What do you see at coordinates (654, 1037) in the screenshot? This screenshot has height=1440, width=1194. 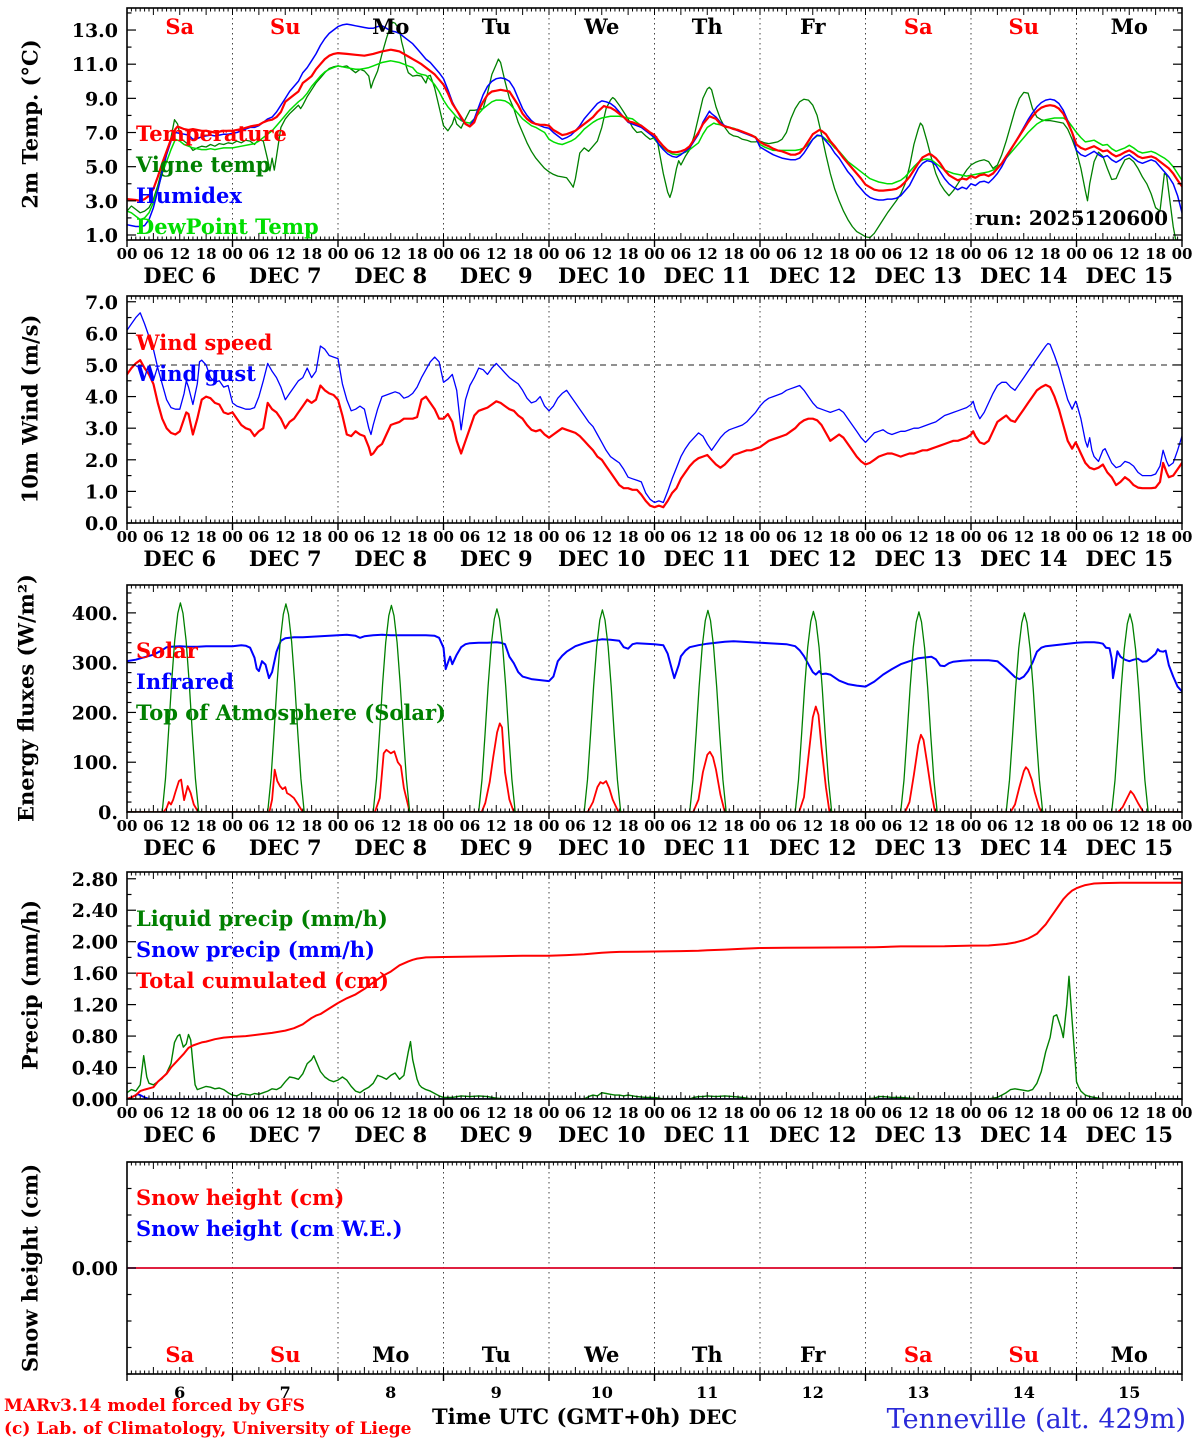 I see `series-liquid-precip-mm-h` at bounding box center [654, 1037].